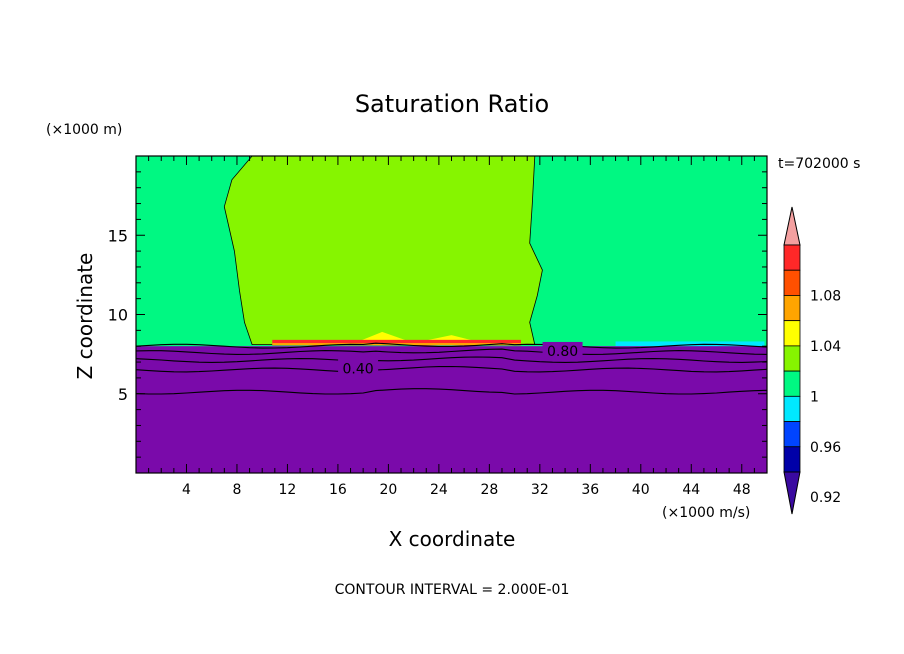 The height and width of the screenshot is (654, 904). Describe the element at coordinates (236, 490) in the screenshot. I see `x-tick-label: 8` at that location.